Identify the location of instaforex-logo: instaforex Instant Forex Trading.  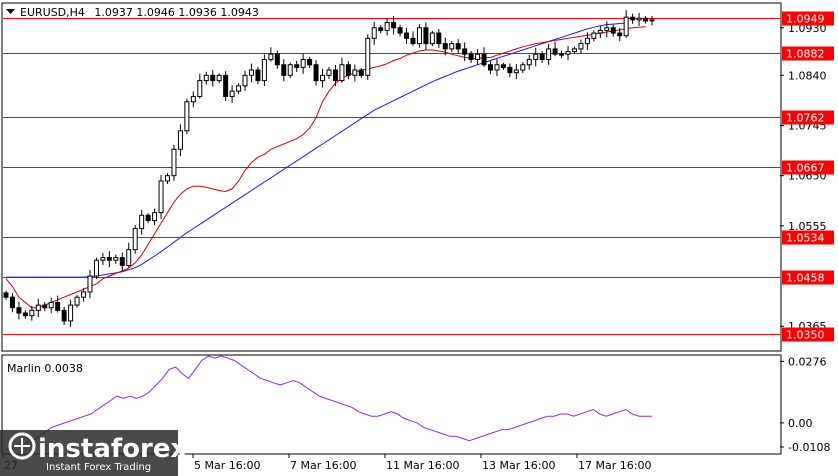
(94, 453).